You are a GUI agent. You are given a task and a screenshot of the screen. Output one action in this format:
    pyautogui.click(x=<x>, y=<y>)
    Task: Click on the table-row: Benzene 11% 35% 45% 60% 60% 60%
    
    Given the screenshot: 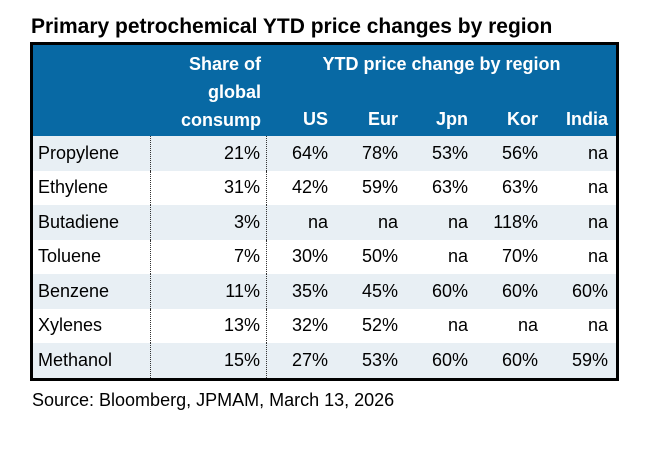 What is the action you would take?
    pyautogui.click(x=324, y=291)
    